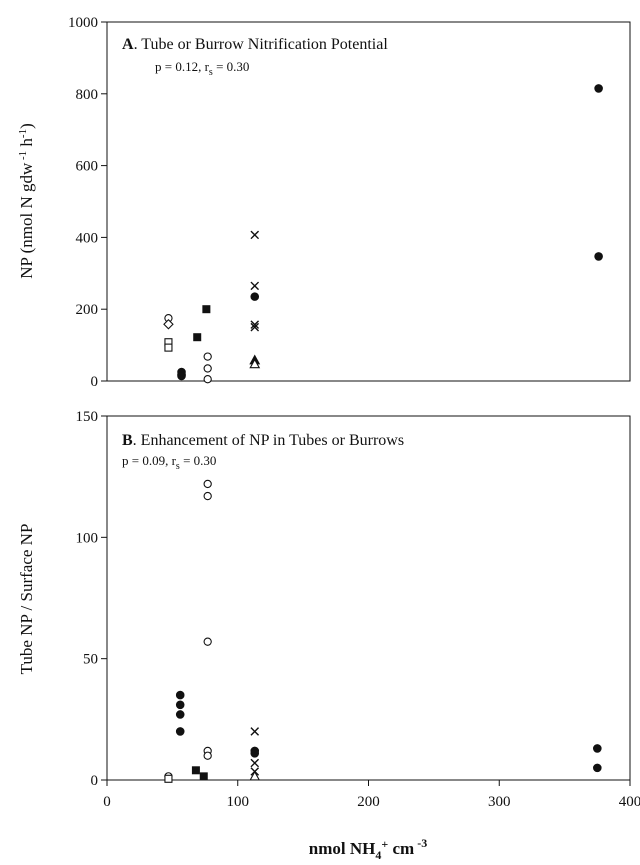 The image size is (640, 865). What do you see at coordinates (87, 95) in the screenshot?
I see `y-tick-label: 800` at bounding box center [87, 95].